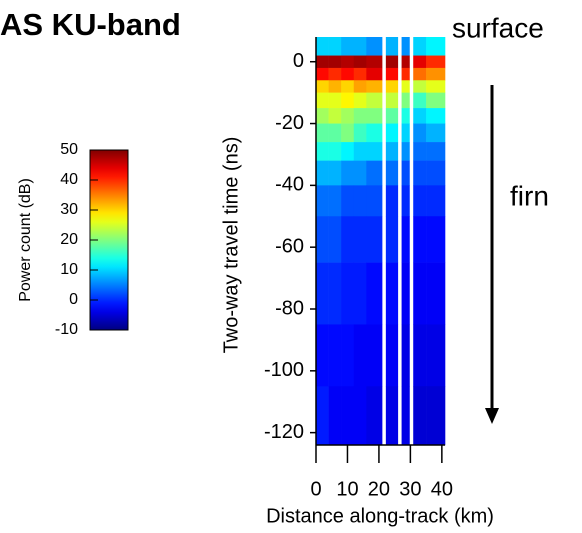  What do you see at coordinates (284, 432) in the screenshot?
I see `y-tick-label: -120` at bounding box center [284, 432].